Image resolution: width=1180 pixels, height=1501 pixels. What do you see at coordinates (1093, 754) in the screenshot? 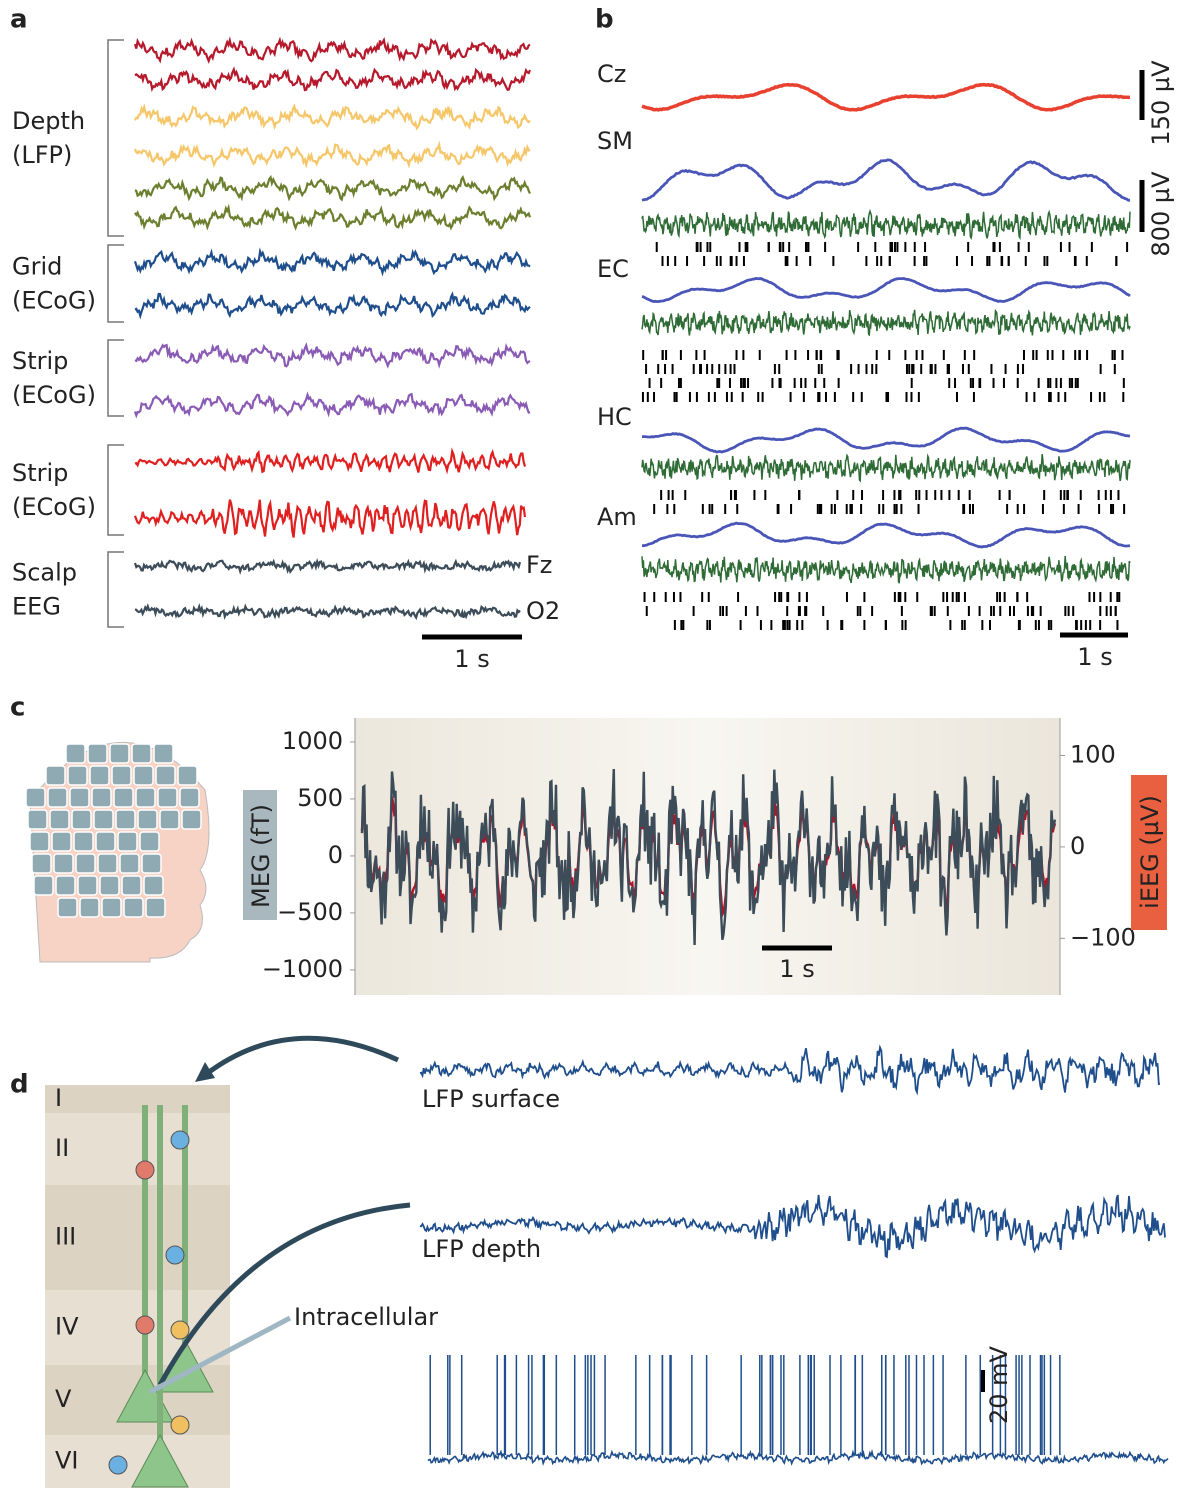
I see `y2-tick-label: 100` at bounding box center [1093, 754].